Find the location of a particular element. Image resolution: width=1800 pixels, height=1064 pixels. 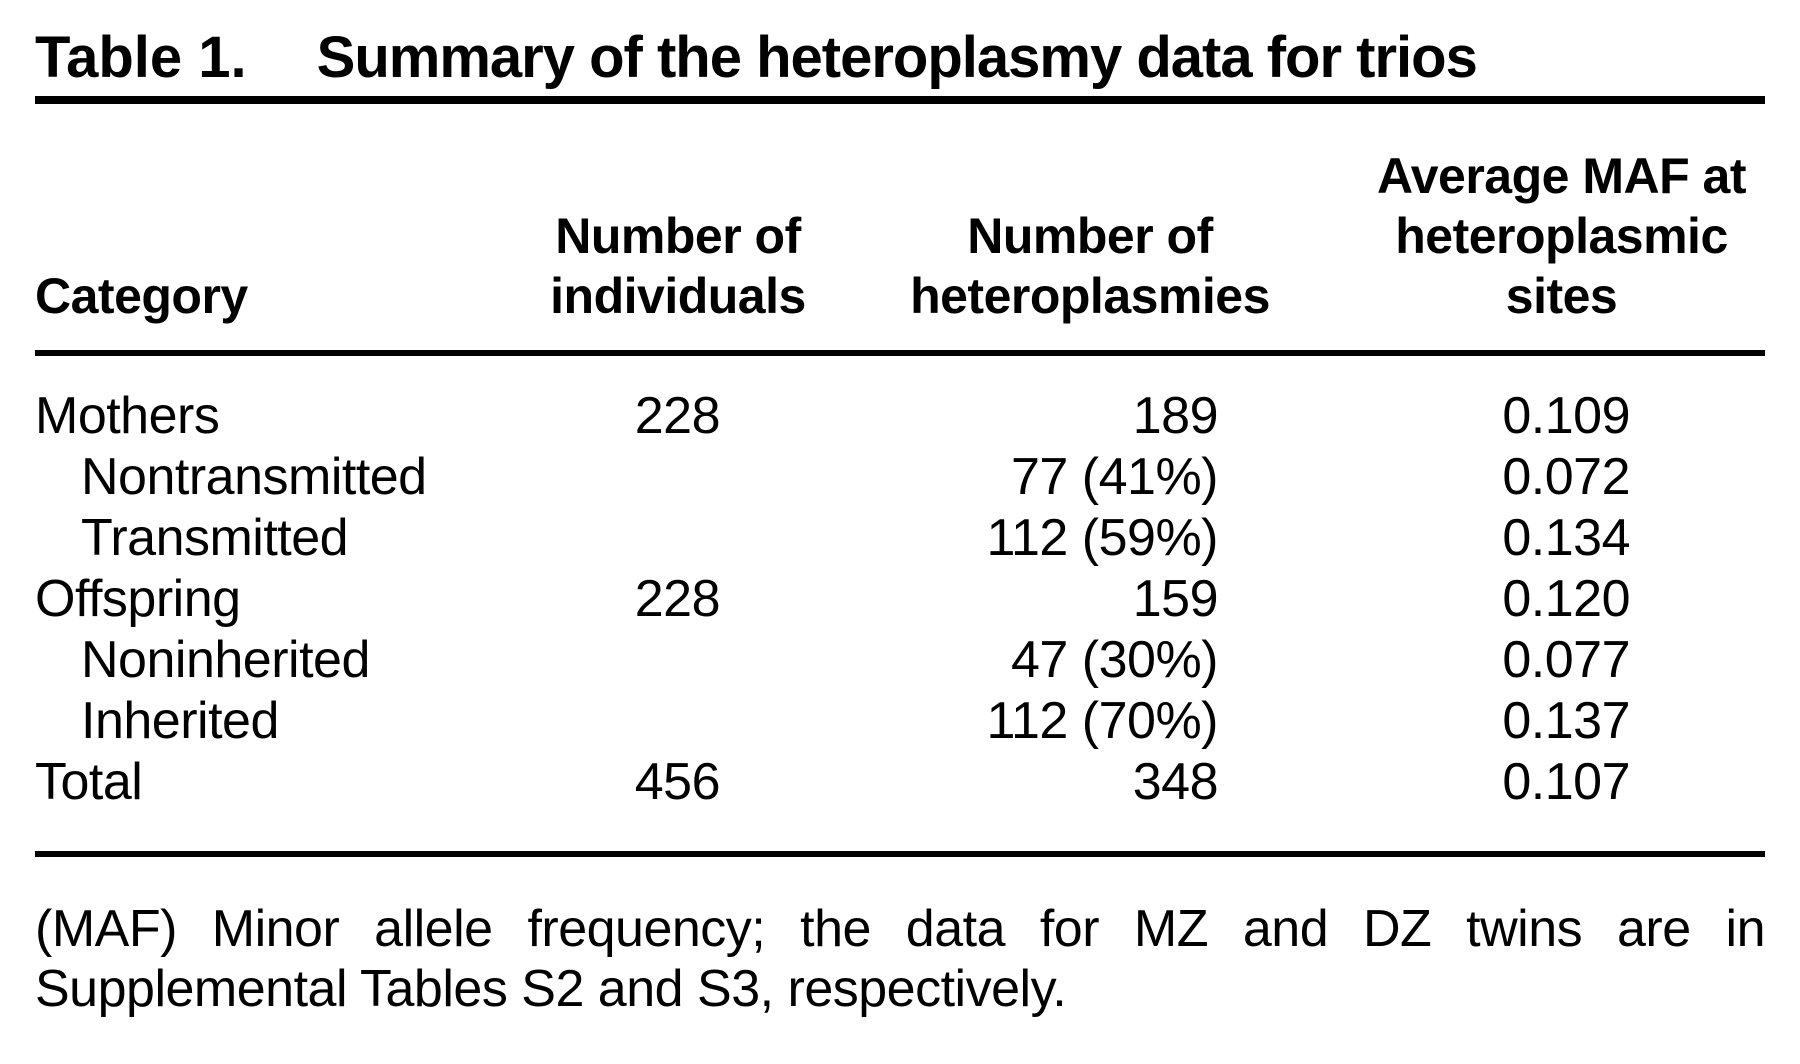

bottom-rule is located at coordinates (900, 854).